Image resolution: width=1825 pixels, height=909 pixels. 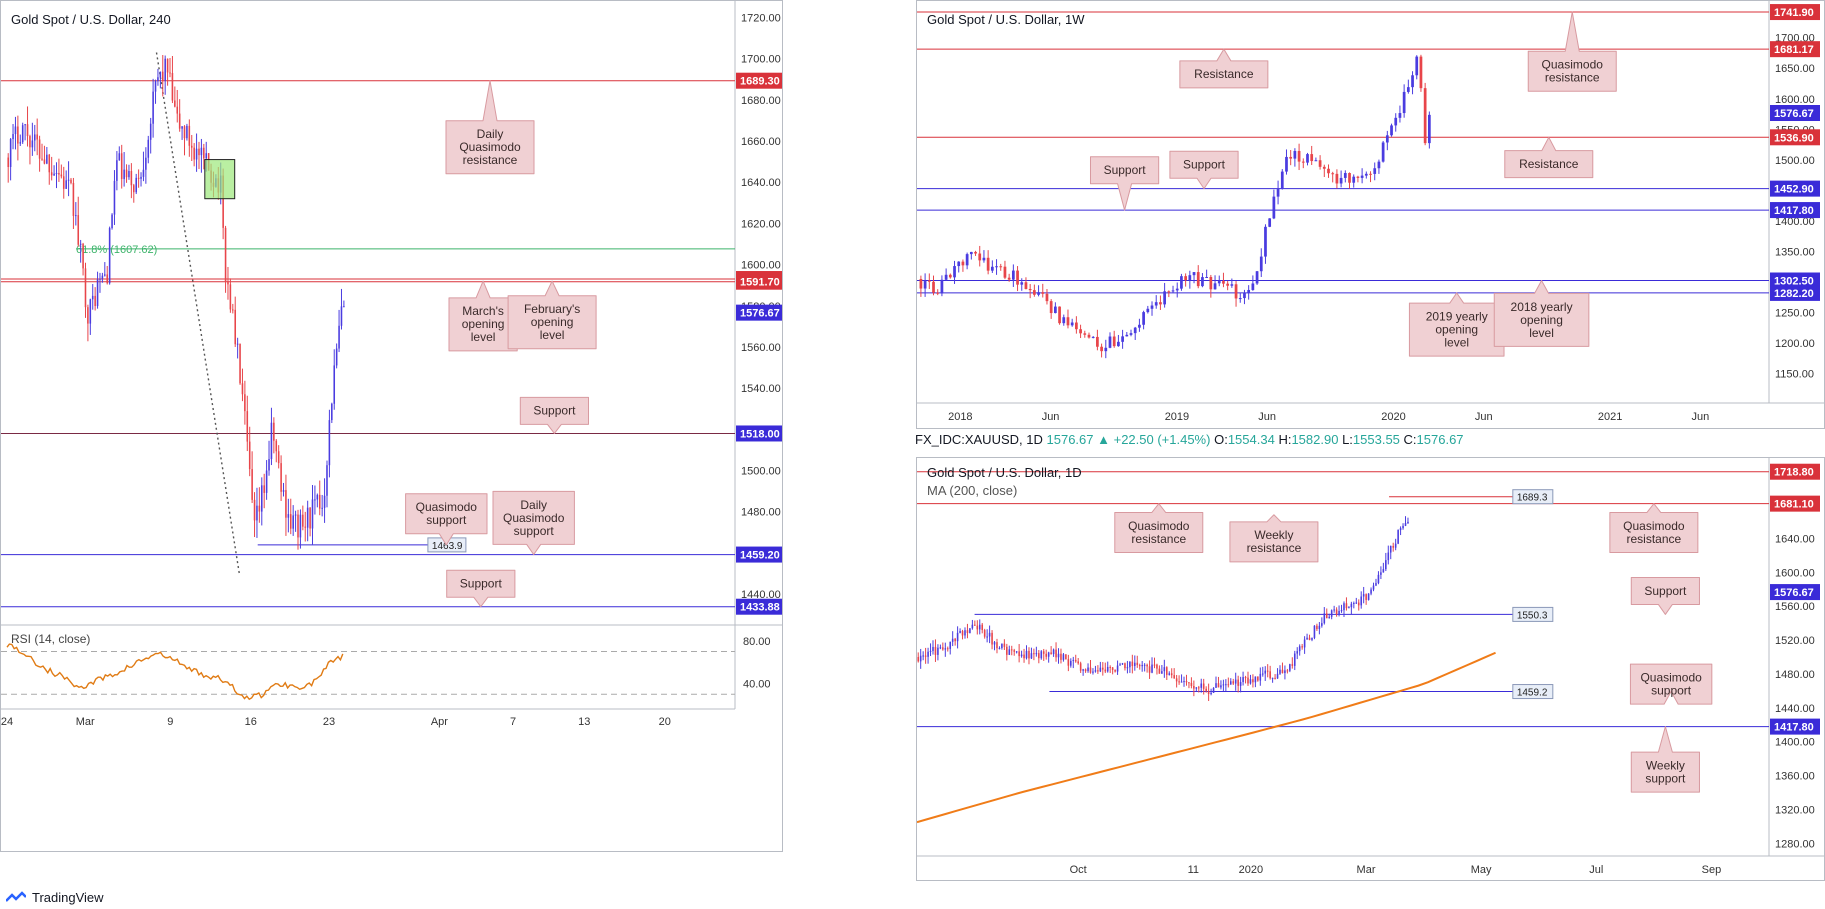 I want to click on rsi-label: RSI (14, close), so click(x=50, y=639).